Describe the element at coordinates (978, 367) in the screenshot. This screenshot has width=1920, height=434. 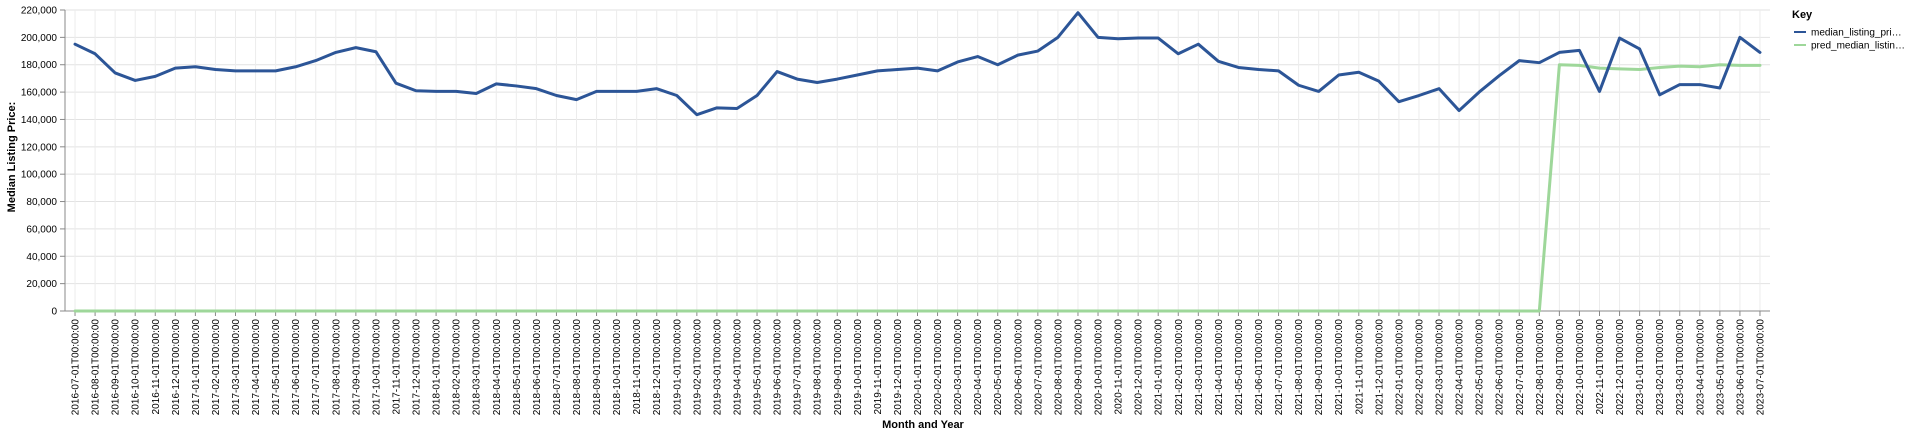
I see `x-tick-label: 2020-04-01T00:00:00` at that location.